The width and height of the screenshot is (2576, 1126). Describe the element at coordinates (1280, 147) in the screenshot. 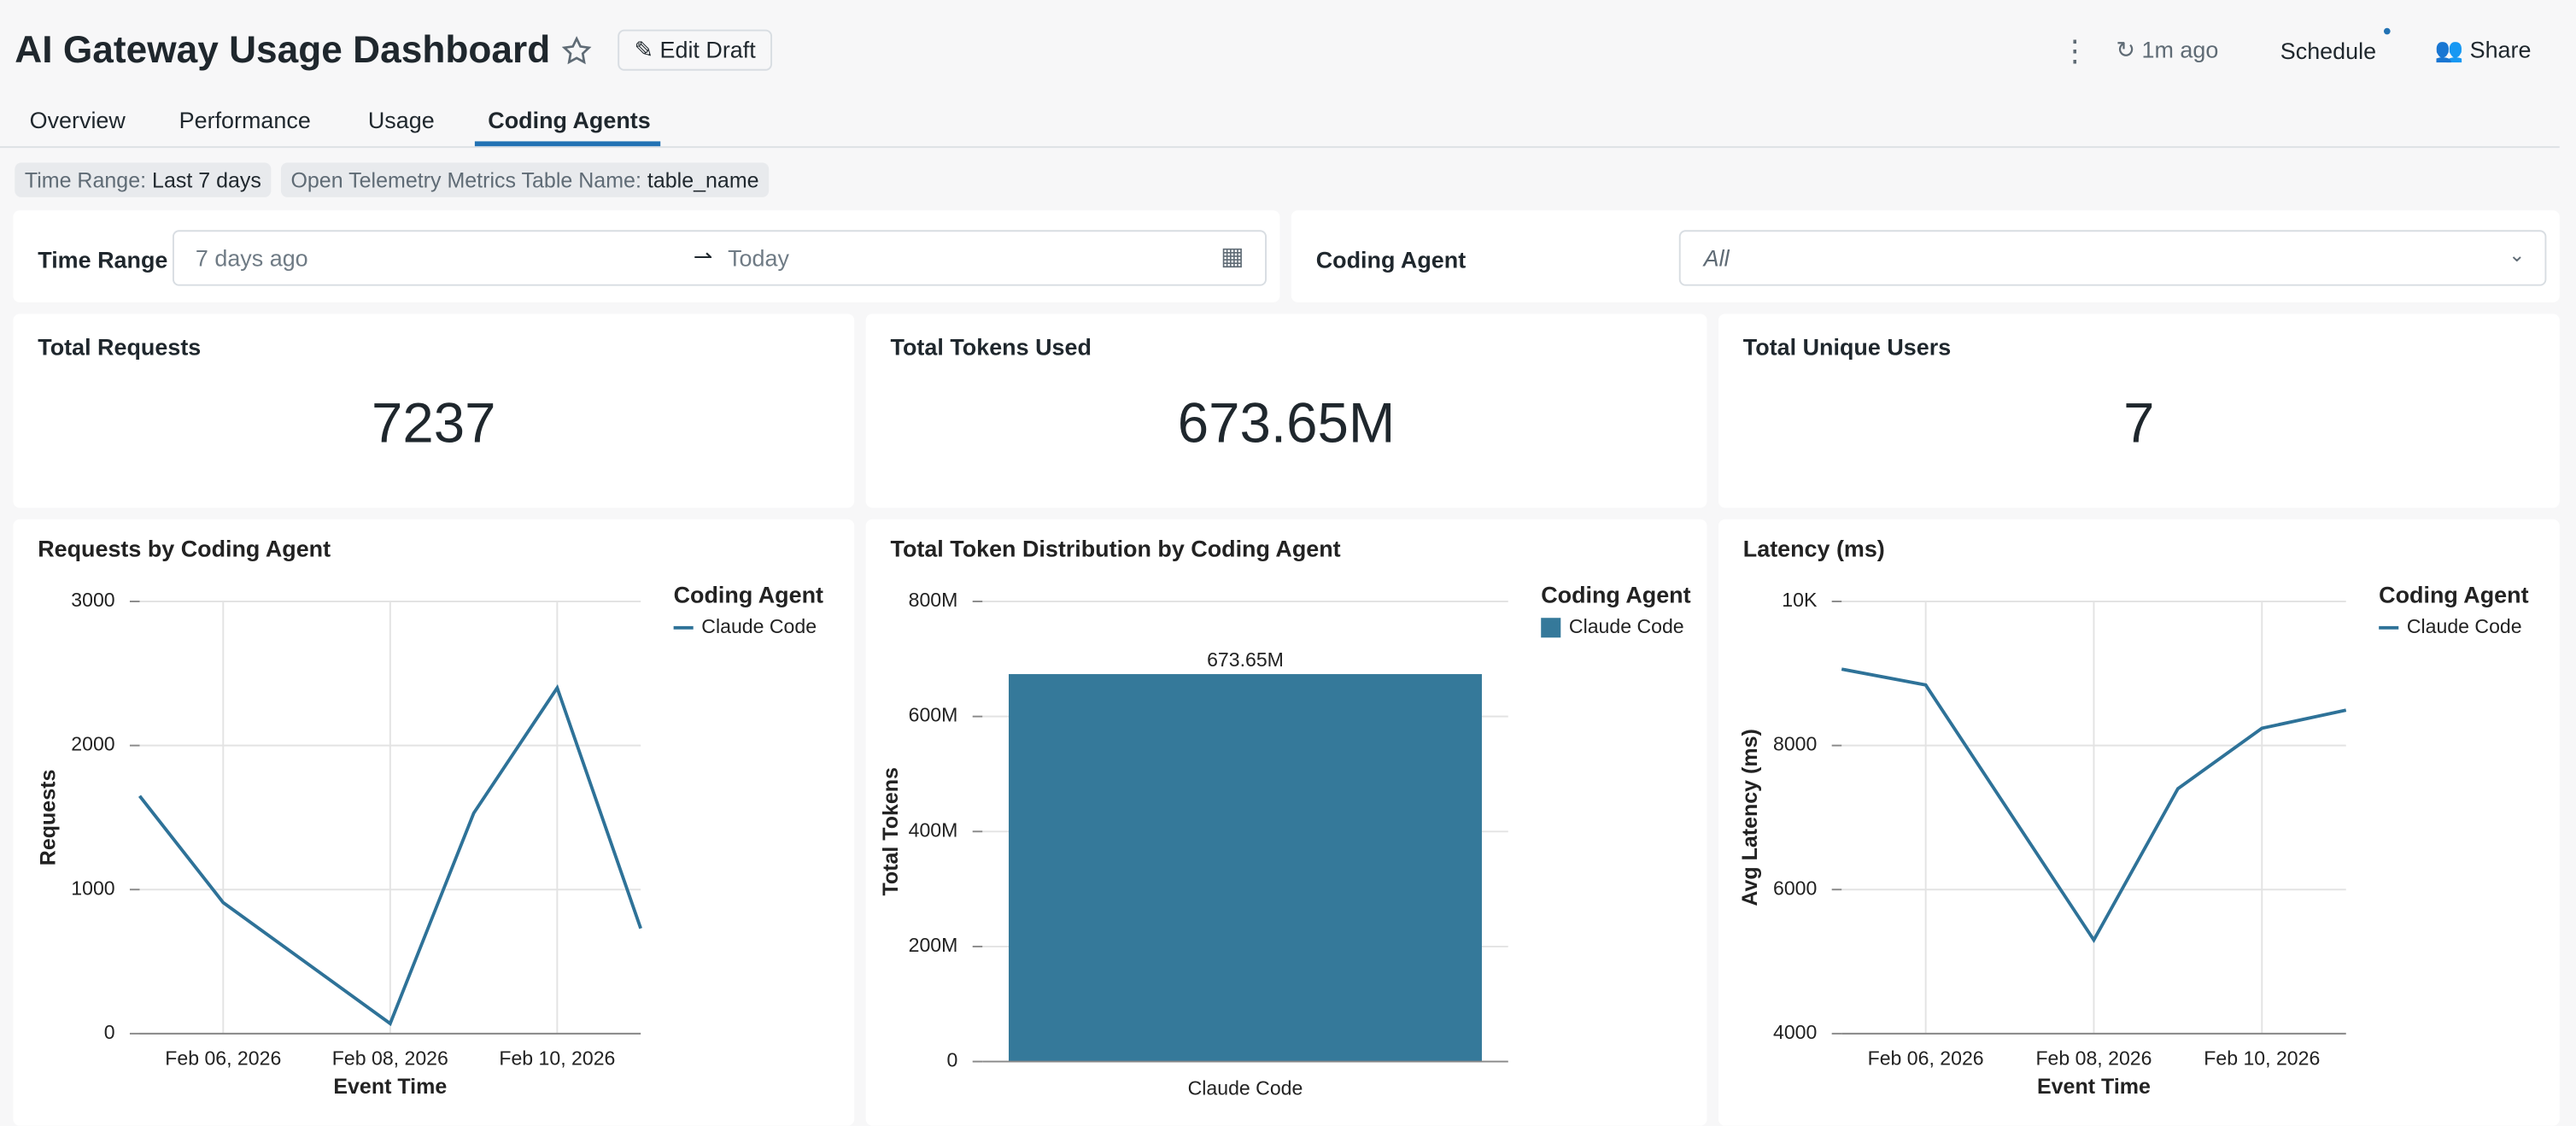

I see `tab-divider` at that location.